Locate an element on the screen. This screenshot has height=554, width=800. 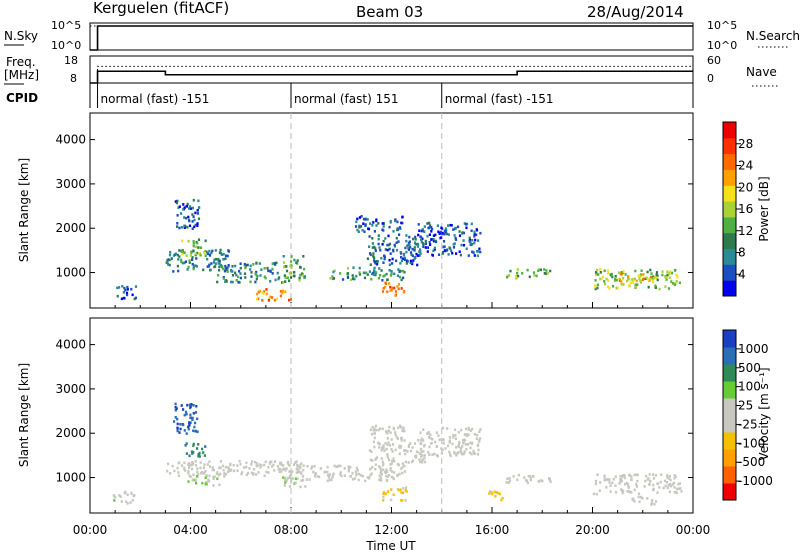
station-title: Kerguelen (fitACF) is located at coordinates (161, 8).